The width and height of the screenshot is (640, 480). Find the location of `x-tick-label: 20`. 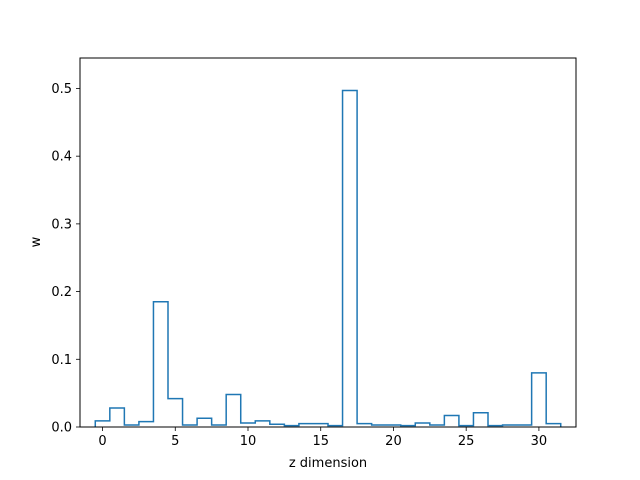

x-tick-label: 20 is located at coordinates (393, 441).